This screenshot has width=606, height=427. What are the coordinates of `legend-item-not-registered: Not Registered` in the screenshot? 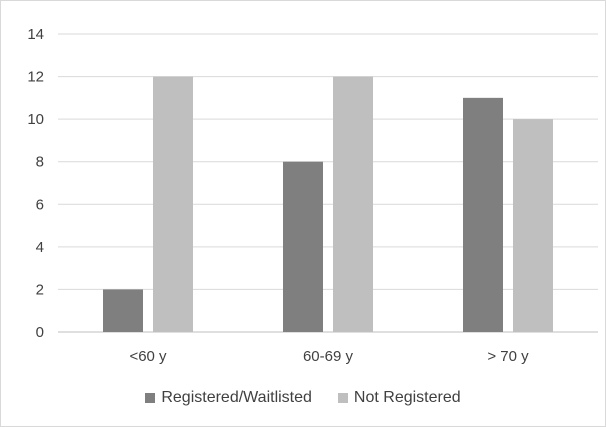 It's located at (399, 398).